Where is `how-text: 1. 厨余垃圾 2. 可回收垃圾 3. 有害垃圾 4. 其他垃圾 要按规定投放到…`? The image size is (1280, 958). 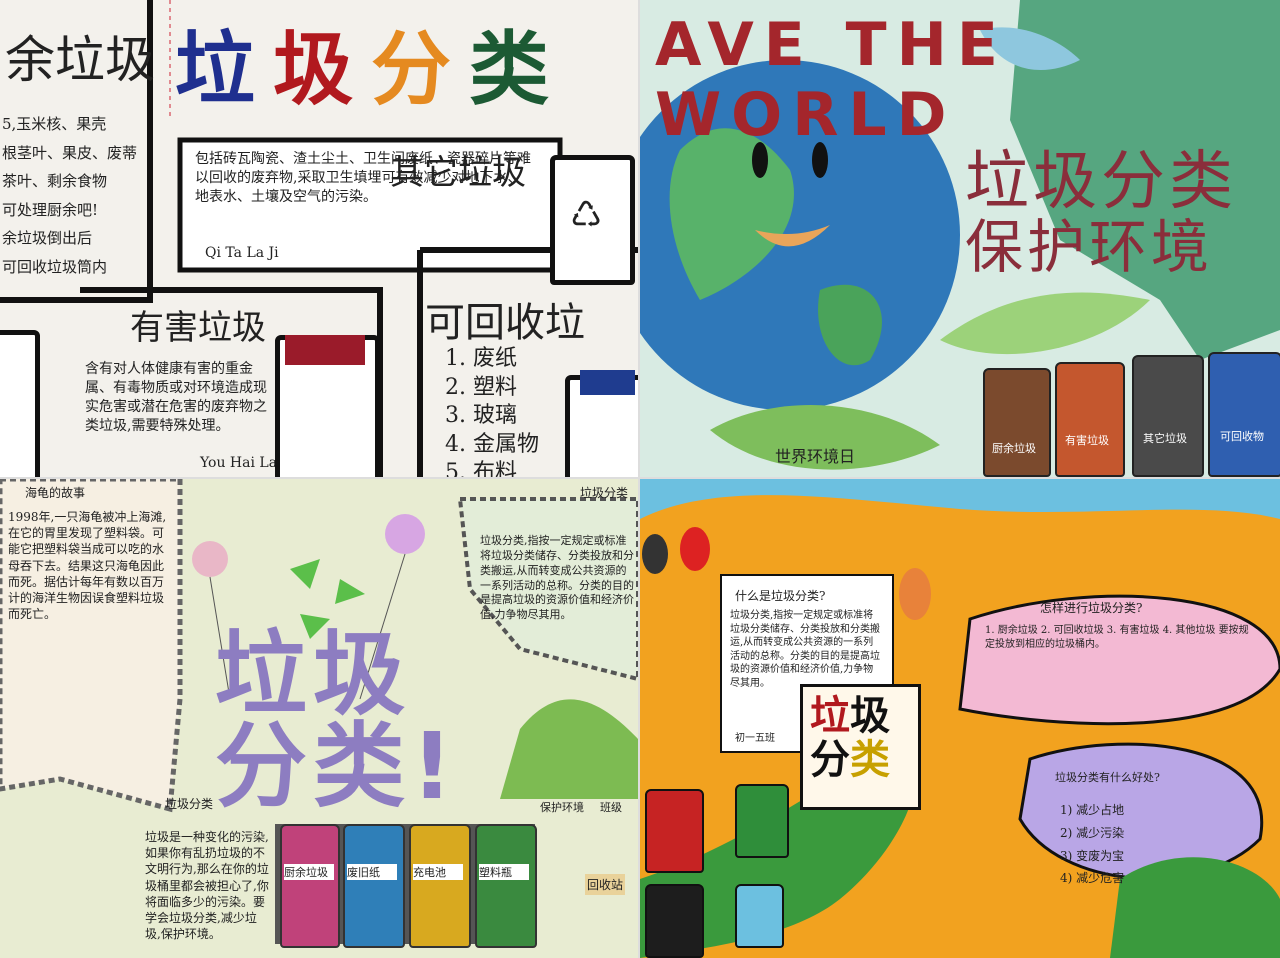
how-text: 1. 厨余垃圾 2. 可回收垃圾 3. 有害垃圾 4. 其他垃圾 要按规定投放到… is located at coordinates (1117, 637).